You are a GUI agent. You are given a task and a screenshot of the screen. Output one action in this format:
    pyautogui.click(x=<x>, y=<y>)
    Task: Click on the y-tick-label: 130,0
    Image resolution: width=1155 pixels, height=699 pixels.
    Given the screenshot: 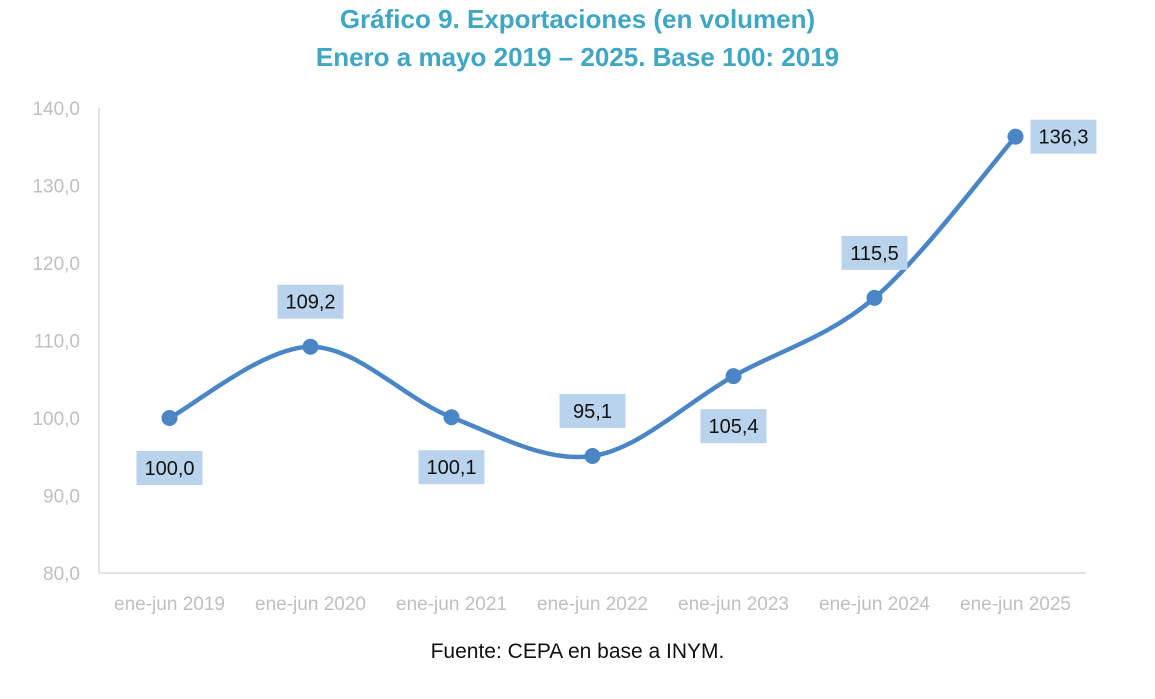 What is the action you would take?
    pyautogui.click(x=56, y=187)
    